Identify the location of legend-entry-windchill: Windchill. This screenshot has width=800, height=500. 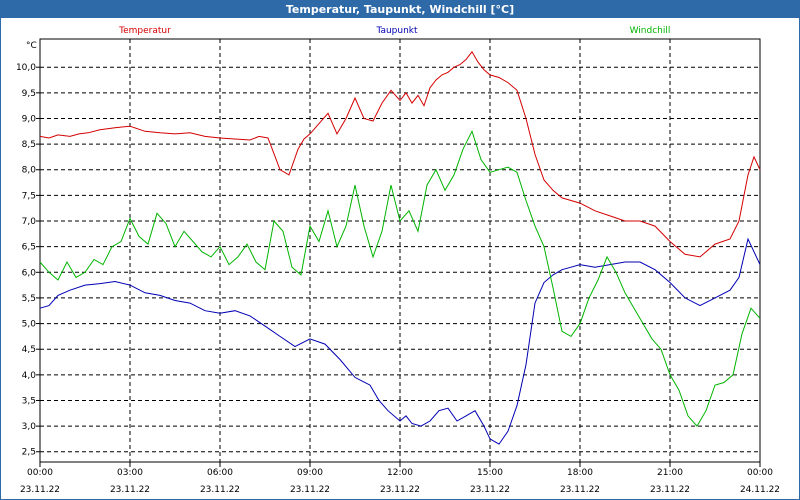
(650, 31).